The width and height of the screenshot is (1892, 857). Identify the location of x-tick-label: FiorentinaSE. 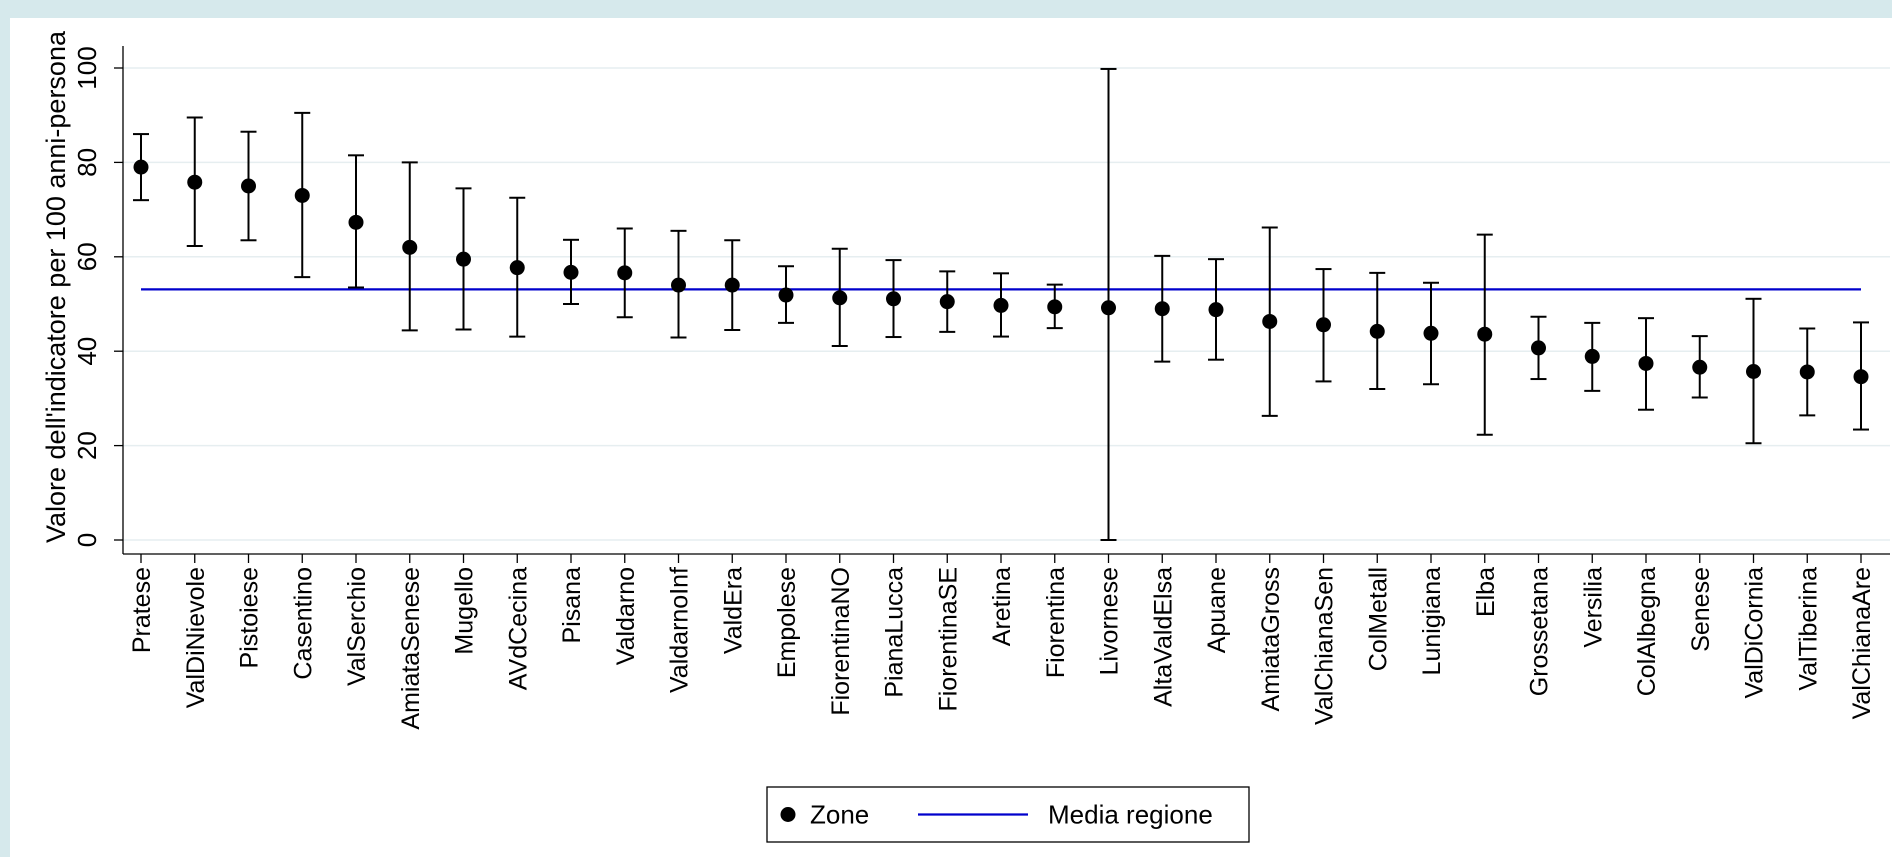
(948, 639).